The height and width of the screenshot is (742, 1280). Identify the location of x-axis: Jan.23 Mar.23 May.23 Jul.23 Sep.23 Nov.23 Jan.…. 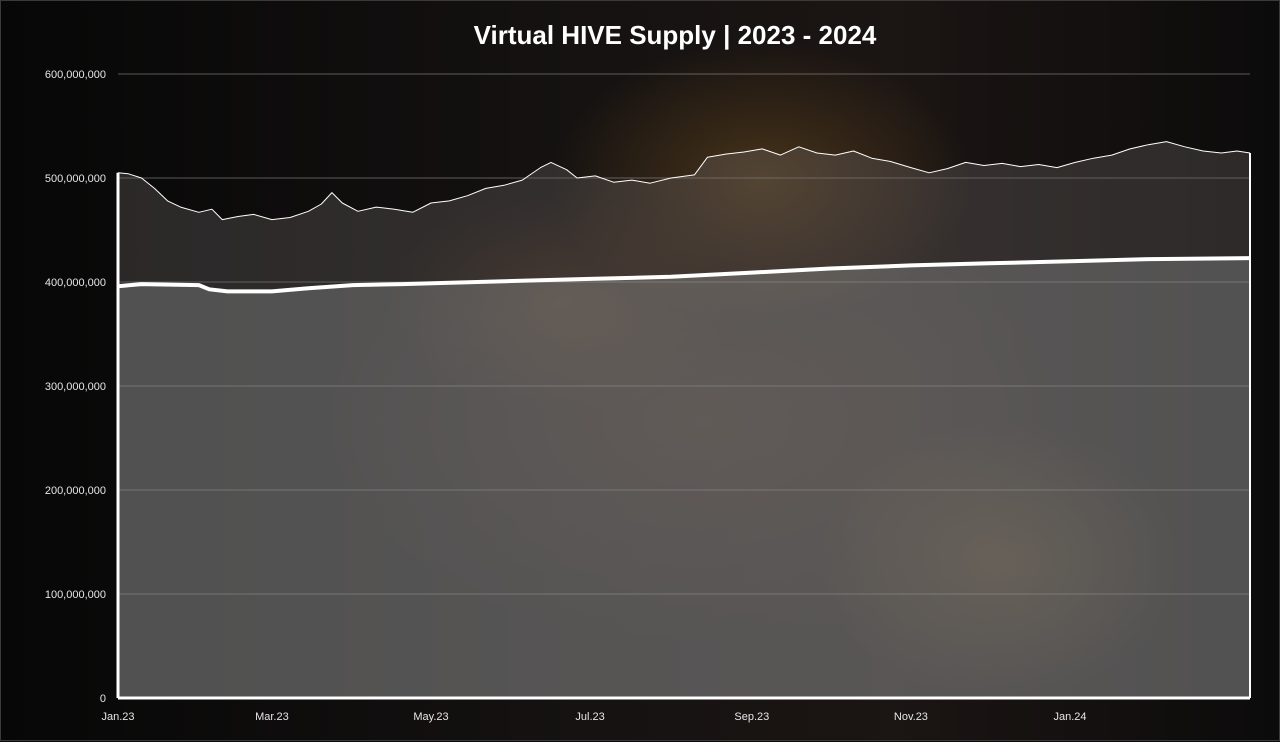
(593, 717).